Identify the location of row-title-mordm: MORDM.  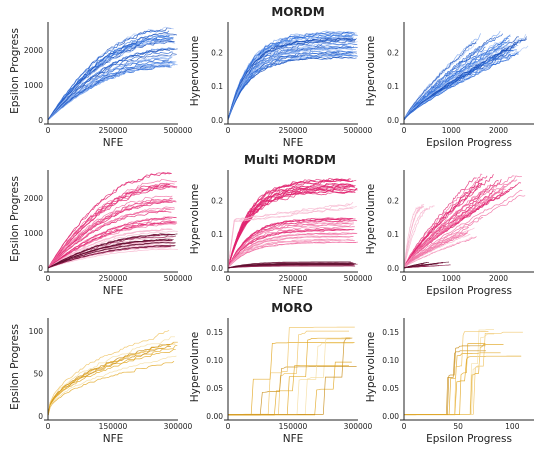
(297, 12).